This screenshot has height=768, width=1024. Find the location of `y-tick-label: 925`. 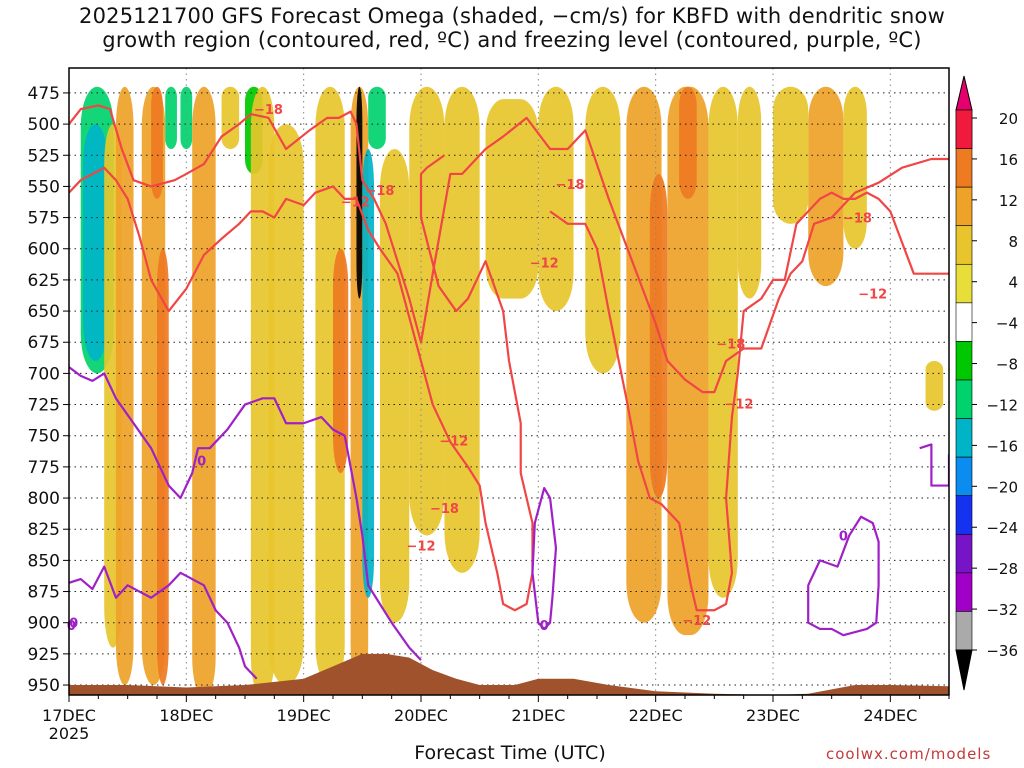

y-tick-label: 925 is located at coordinates (44, 655).